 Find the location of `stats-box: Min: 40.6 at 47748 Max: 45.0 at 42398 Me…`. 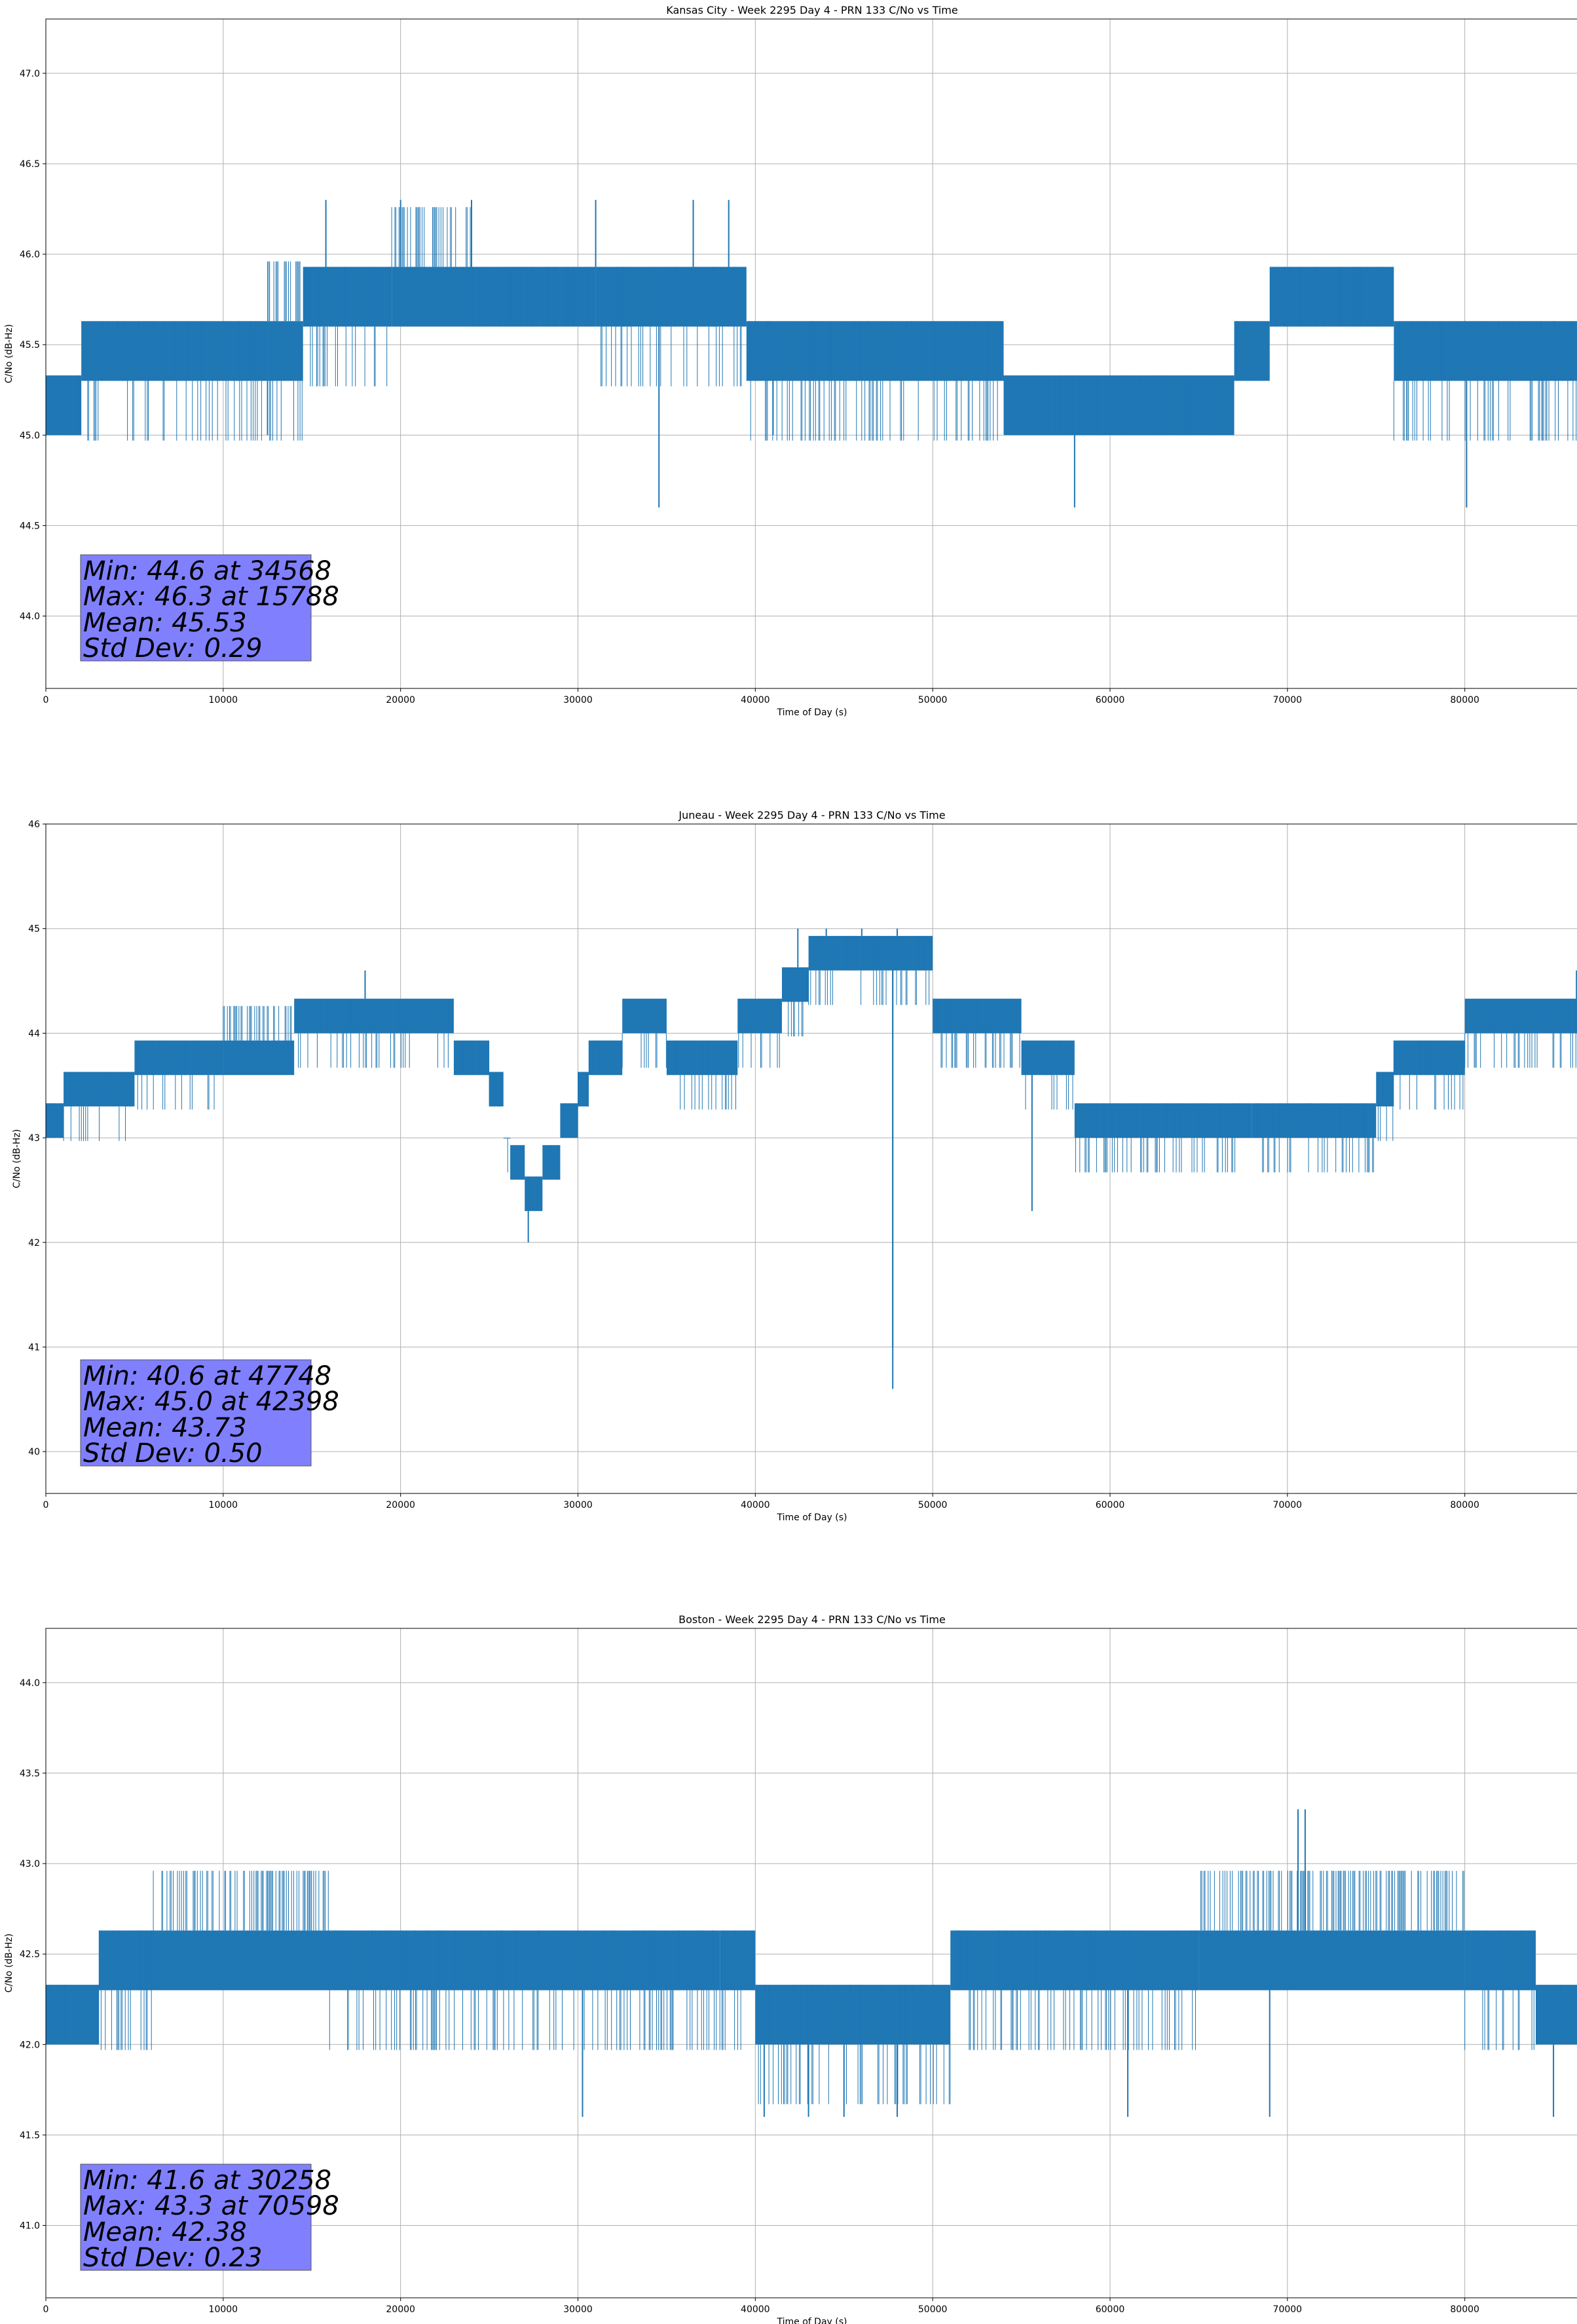

stats-box: Min: 40.6 at 47748 Max: 45.0 at 42398 Me… is located at coordinates (209, 1414).